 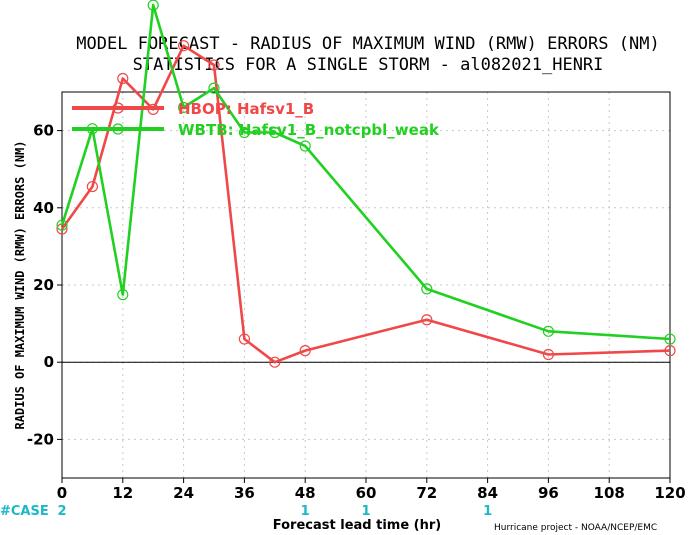 I want to click on y-tick-label: 40, so click(x=43, y=208).